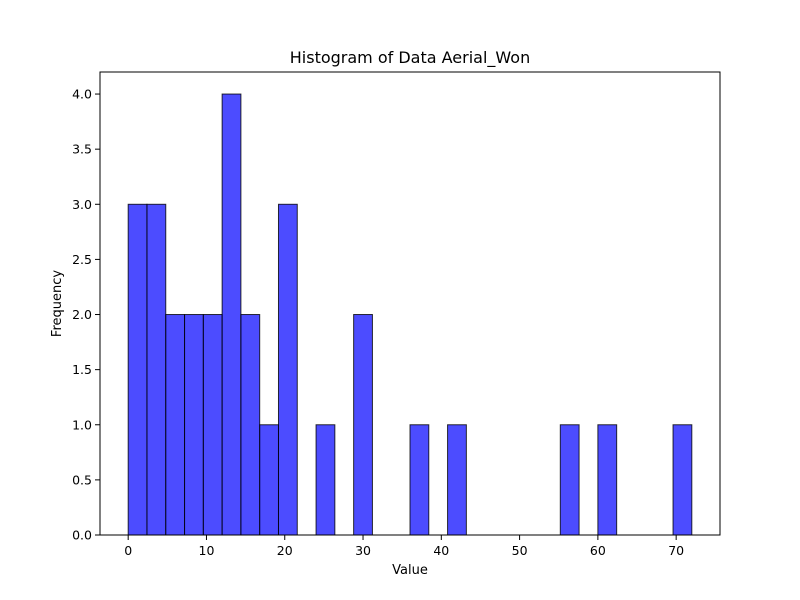 This screenshot has height=600, width=800. Describe the element at coordinates (82, 314) in the screenshot. I see `y-tick-label: 2.0` at that location.